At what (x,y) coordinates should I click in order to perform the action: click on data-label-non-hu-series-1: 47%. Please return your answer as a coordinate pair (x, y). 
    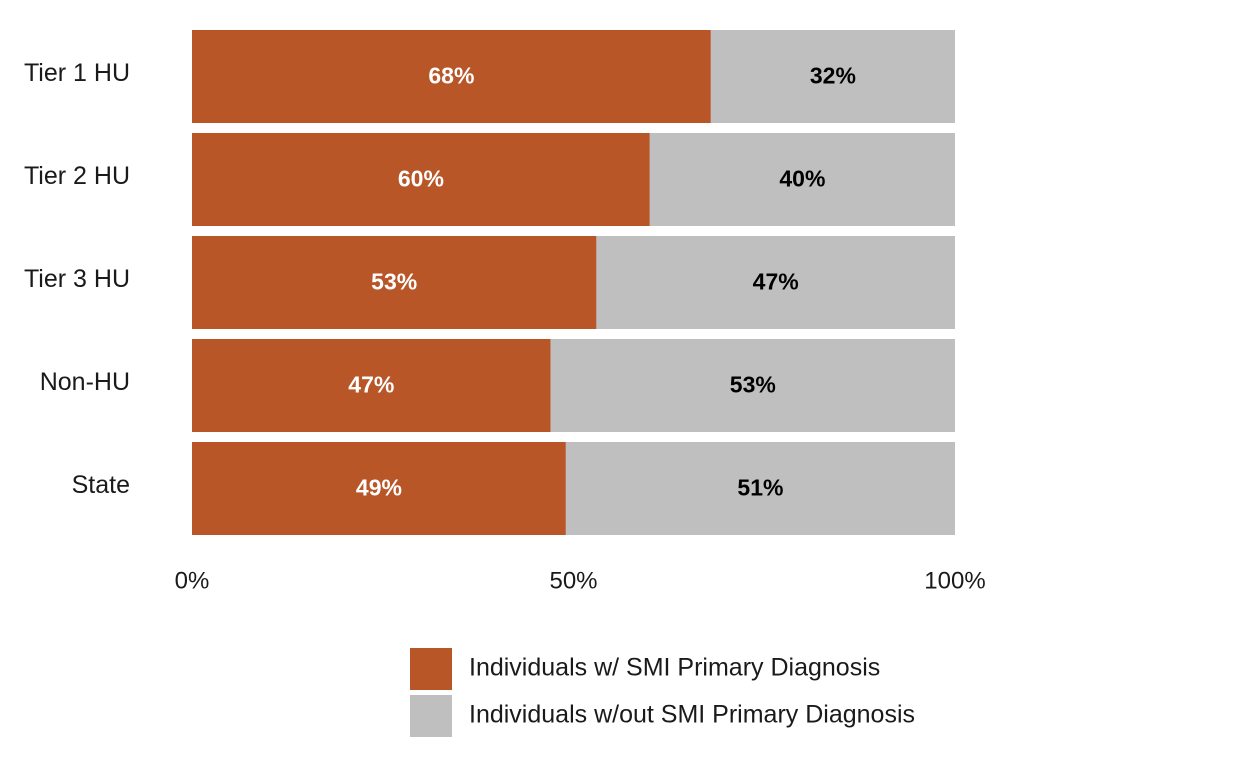
    Looking at the image, I should click on (371, 385).